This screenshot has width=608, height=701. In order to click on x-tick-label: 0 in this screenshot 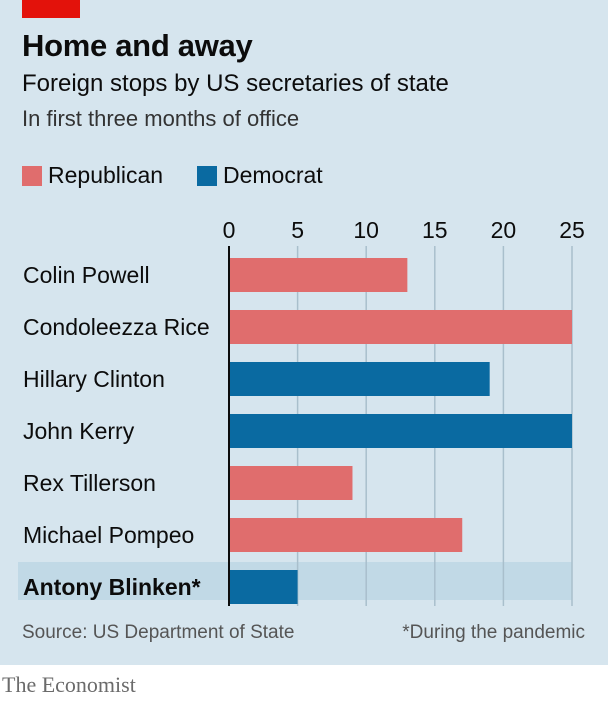, I will do `click(229, 230)`.